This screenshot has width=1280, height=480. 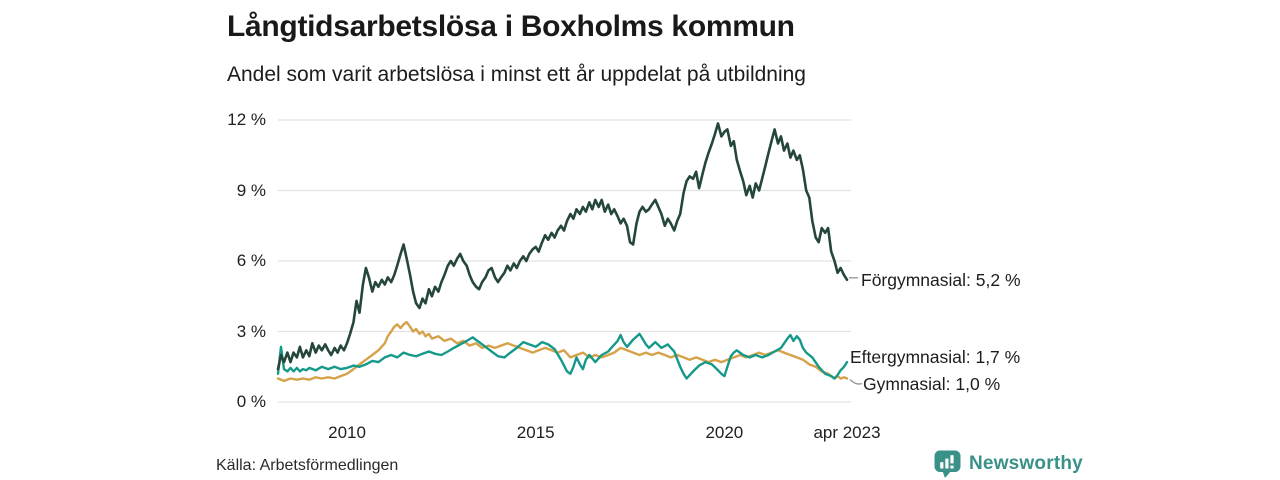 What do you see at coordinates (535, 432) in the screenshot?
I see `x-tick-label: 2015` at bounding box center [535, 432].